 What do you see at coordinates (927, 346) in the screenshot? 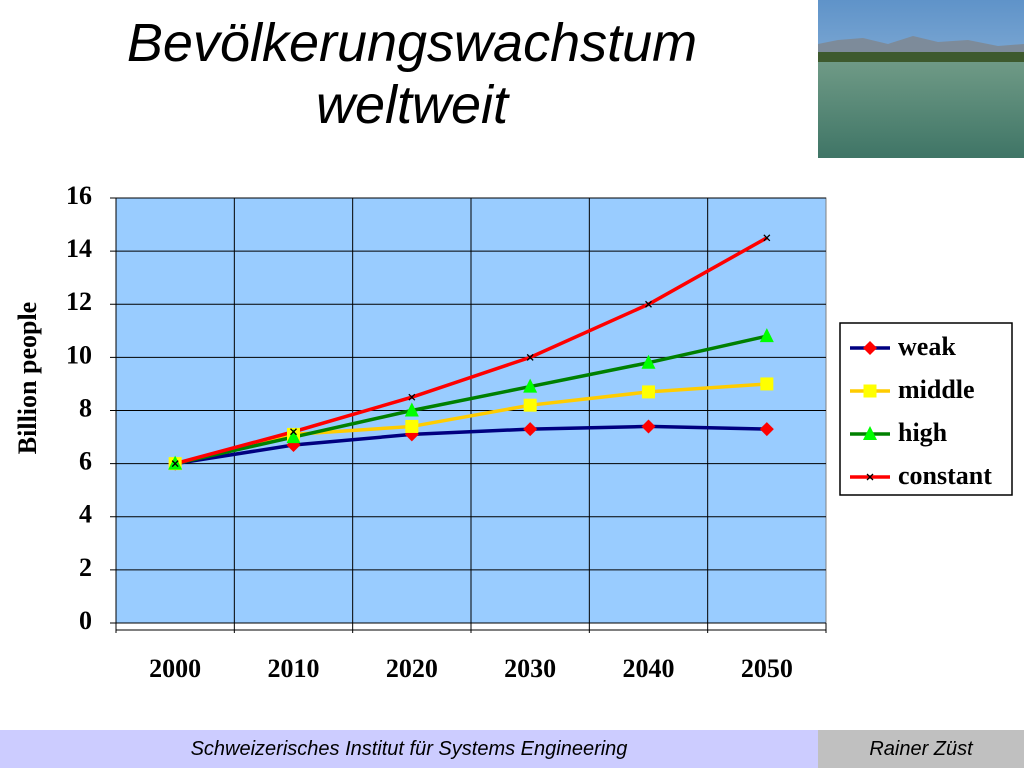
I see `legend-label: weak` at bounding box center [927, 346].